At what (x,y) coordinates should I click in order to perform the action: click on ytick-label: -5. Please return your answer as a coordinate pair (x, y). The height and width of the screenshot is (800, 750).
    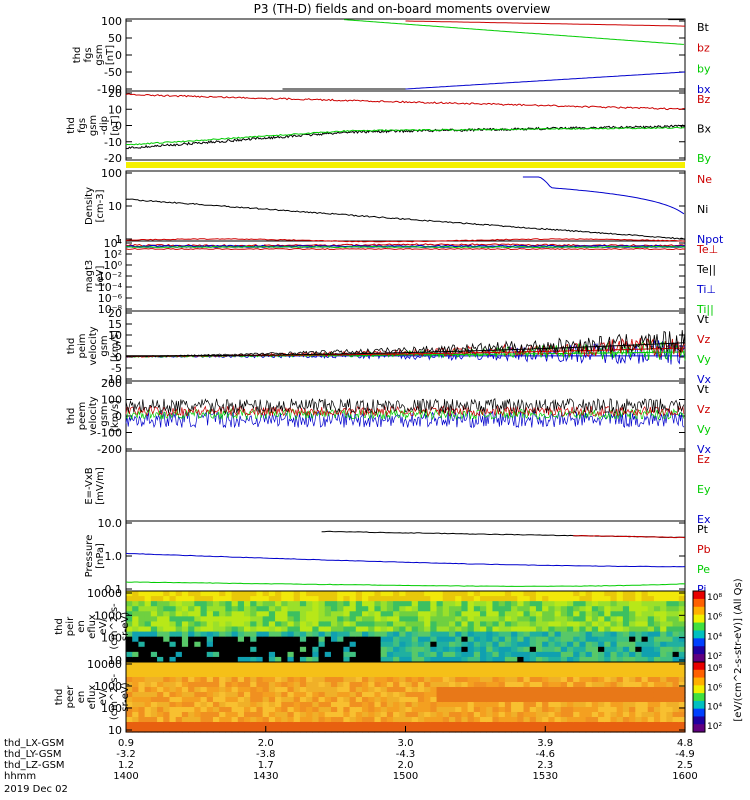
    Looking at the image, I should click on (116, 368).